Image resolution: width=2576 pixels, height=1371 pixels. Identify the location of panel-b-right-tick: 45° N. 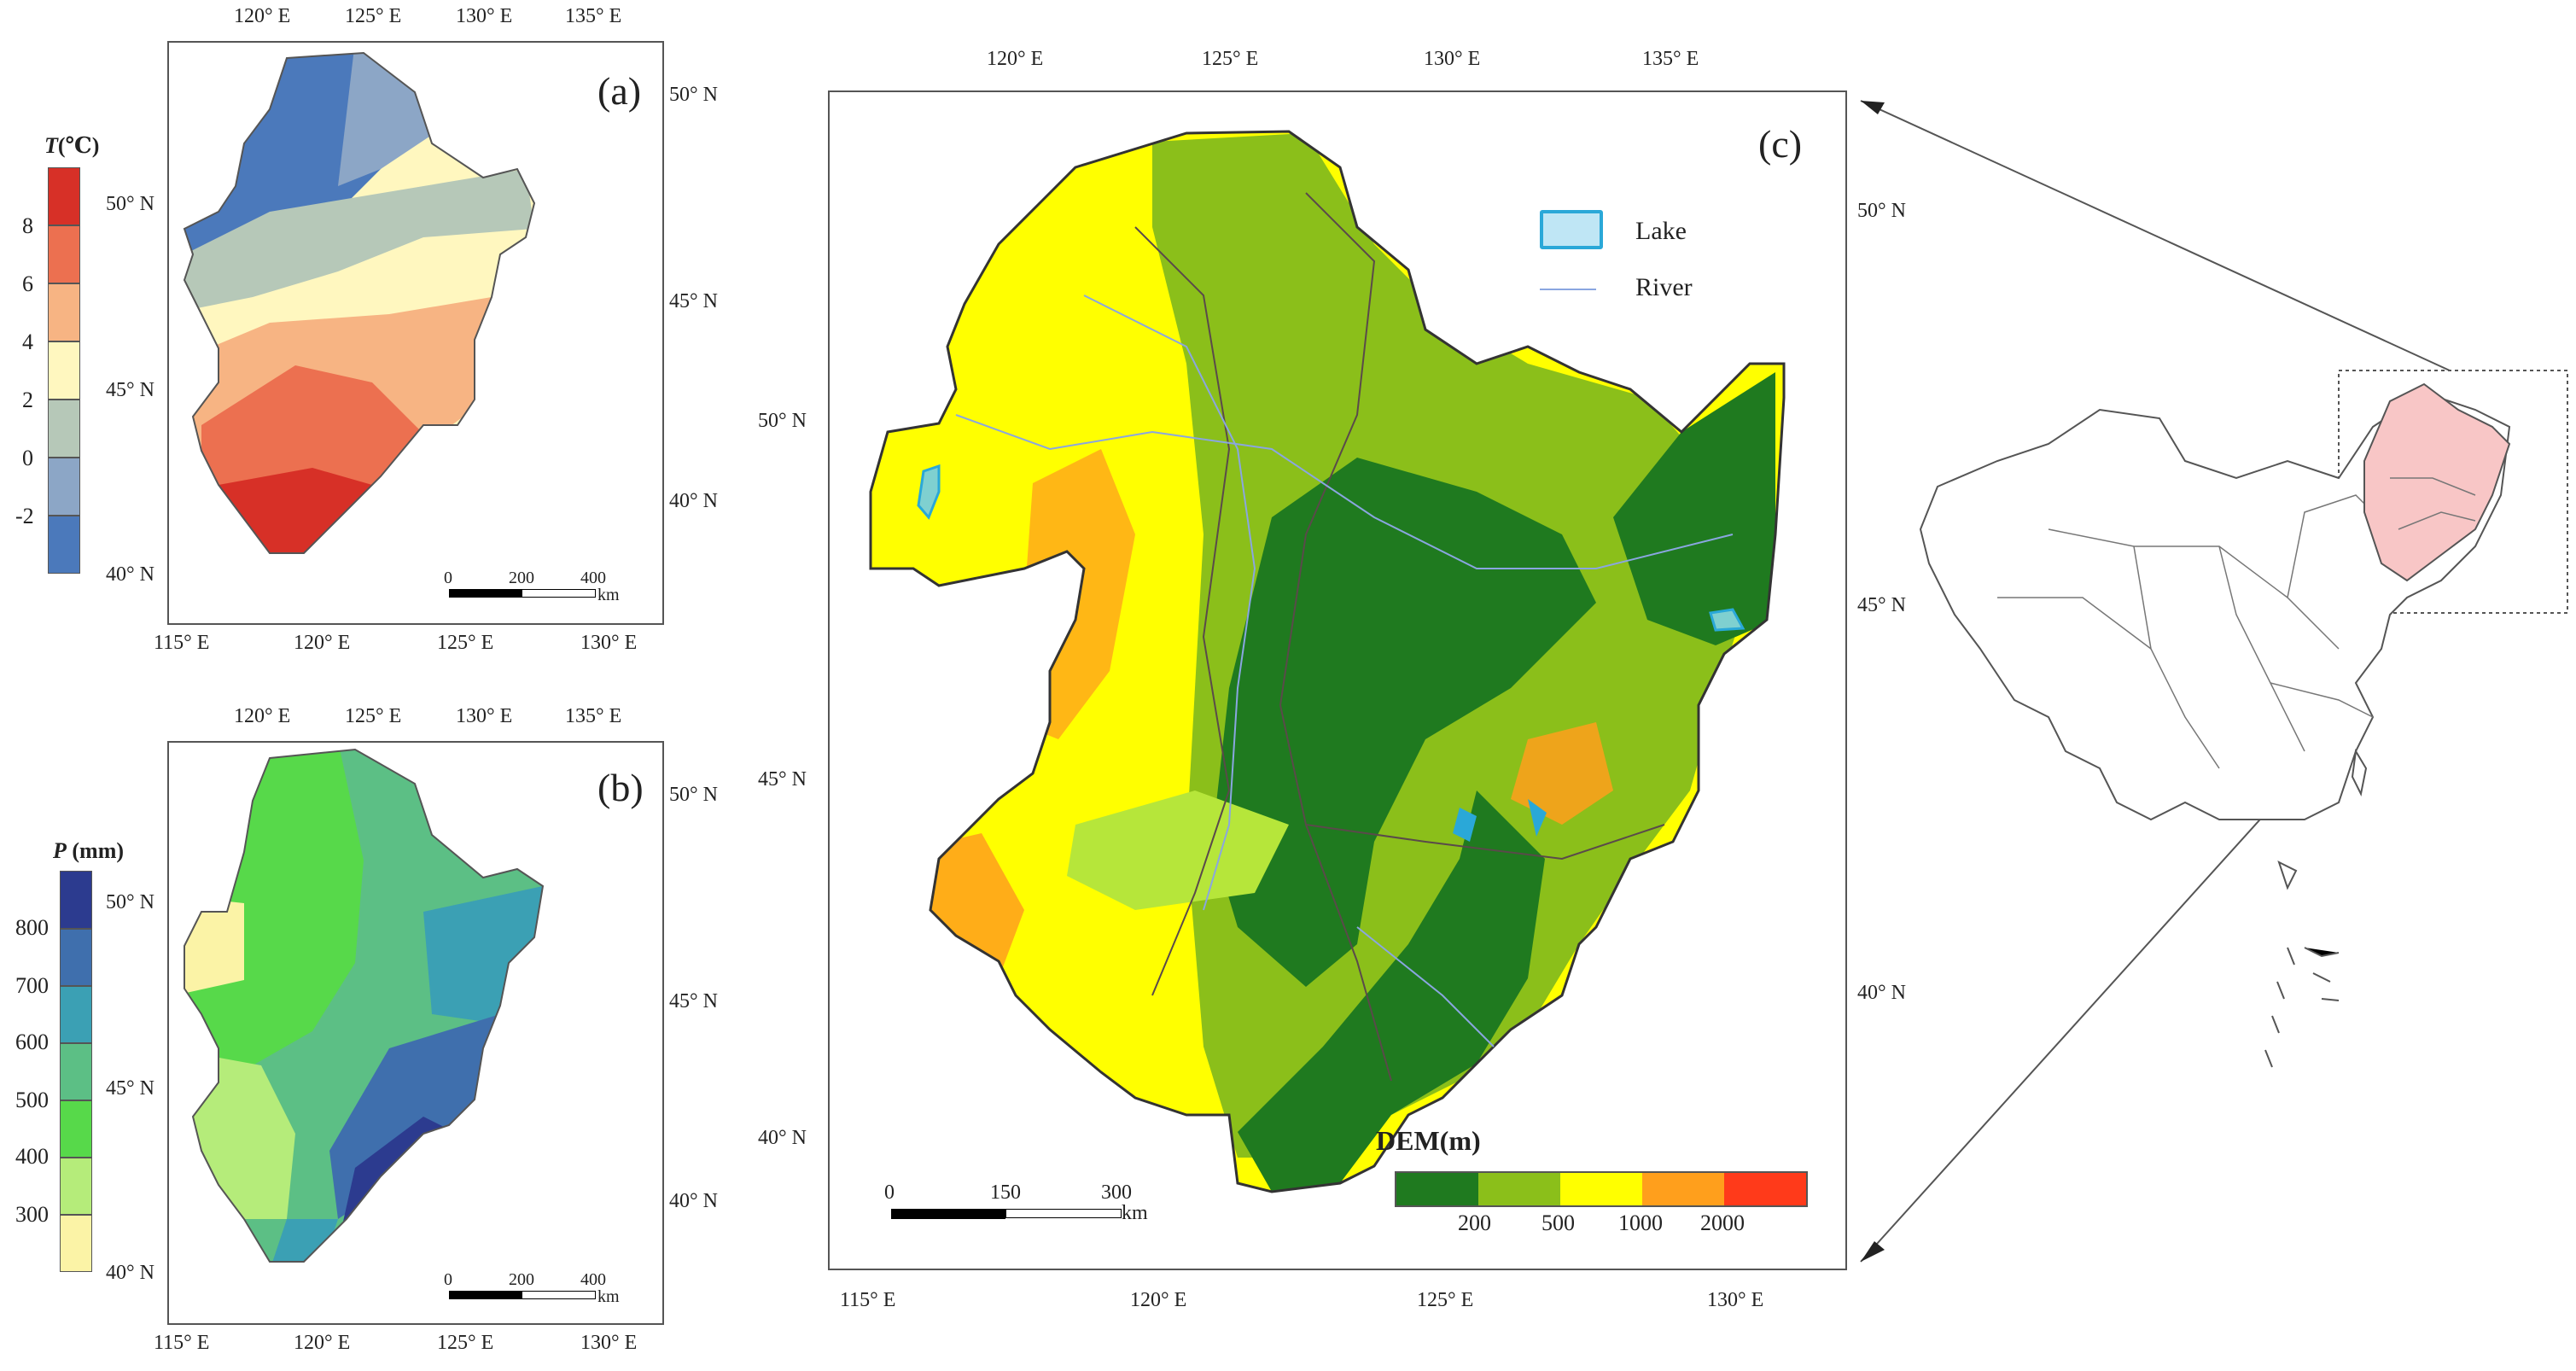
(693, 1001).